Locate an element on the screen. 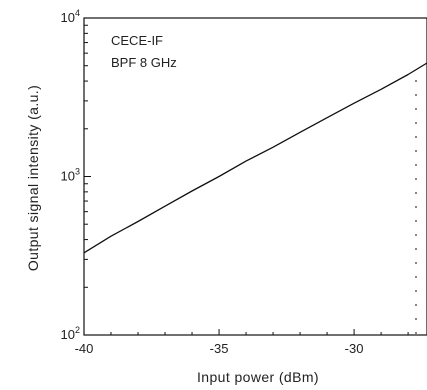  x-tick-label: -30 is located at coordinates (354, 348).